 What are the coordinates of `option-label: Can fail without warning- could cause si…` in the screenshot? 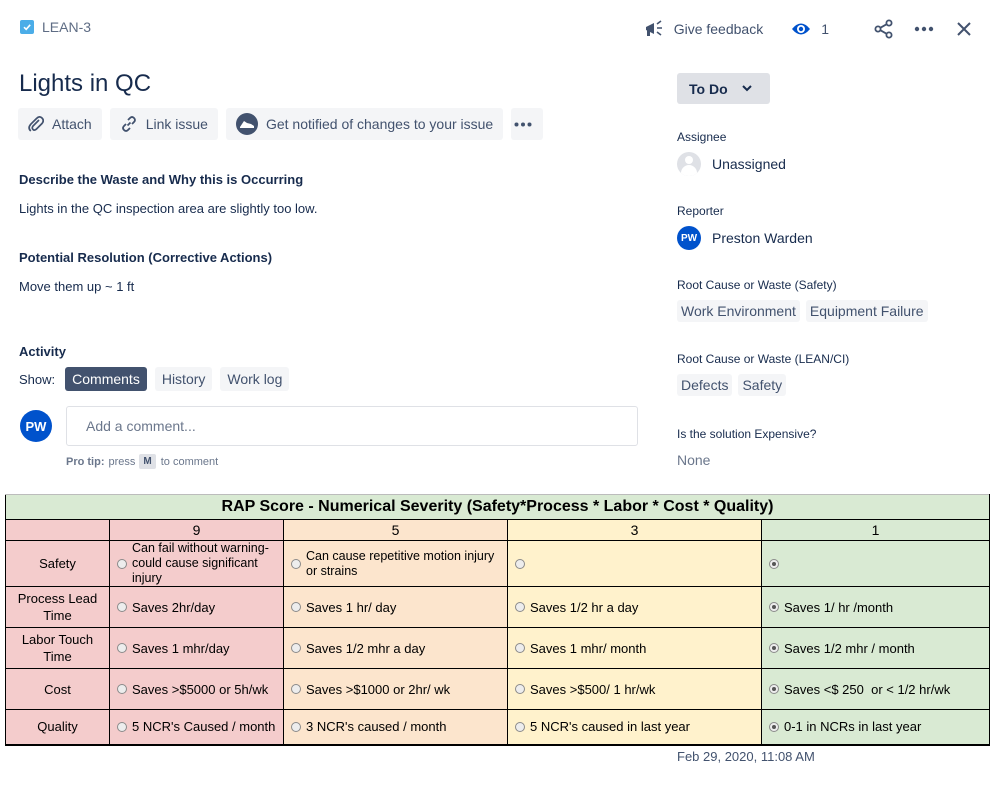 It's located at (200, 563).